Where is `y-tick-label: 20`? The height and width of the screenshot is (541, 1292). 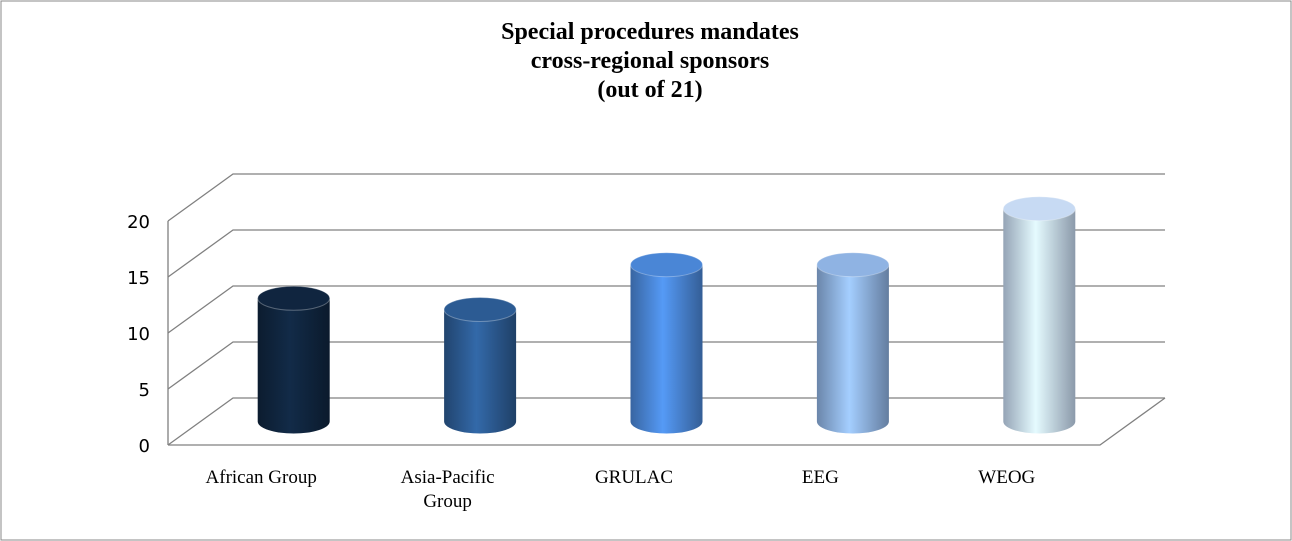 y-tick-label: 20 is located at coordinates (138, 222).